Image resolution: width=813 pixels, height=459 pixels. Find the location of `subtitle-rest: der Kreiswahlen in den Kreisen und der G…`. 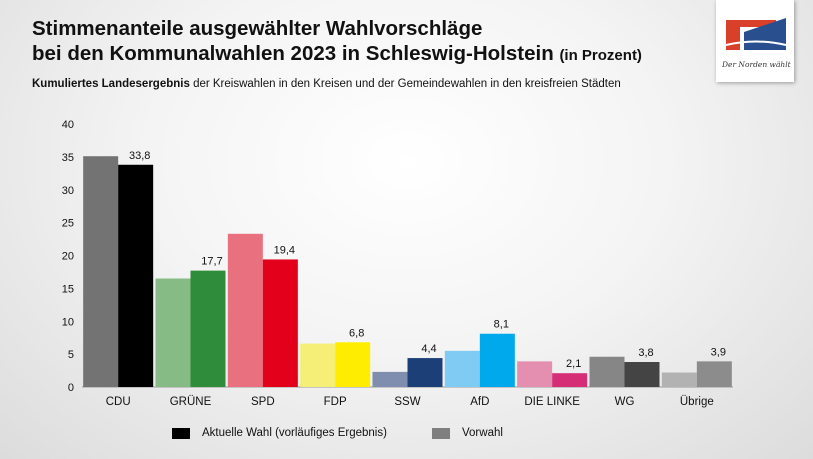

subtitle-rest: der Kreiswahlen in den Kreisen und der G… is located at coordinates (407, 84).